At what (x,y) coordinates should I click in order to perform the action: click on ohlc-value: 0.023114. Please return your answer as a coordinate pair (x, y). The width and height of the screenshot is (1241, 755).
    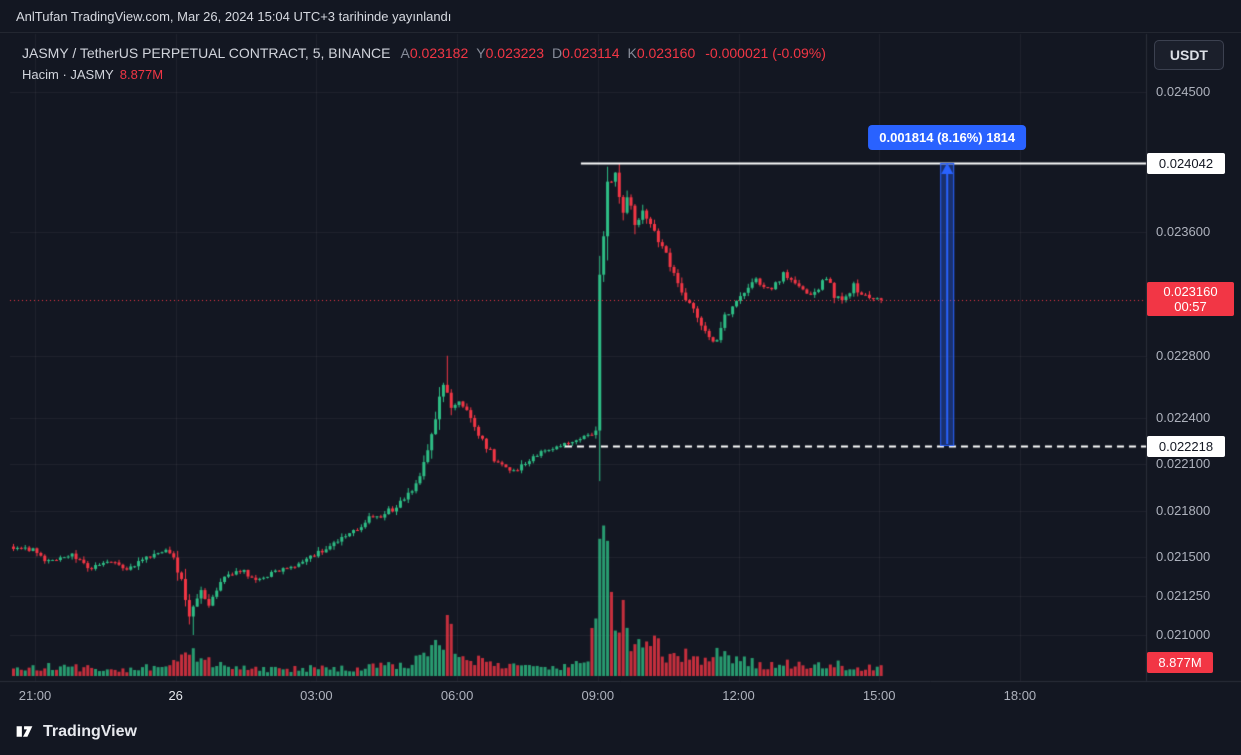
    Looking at the image, I should click on (591, 53).